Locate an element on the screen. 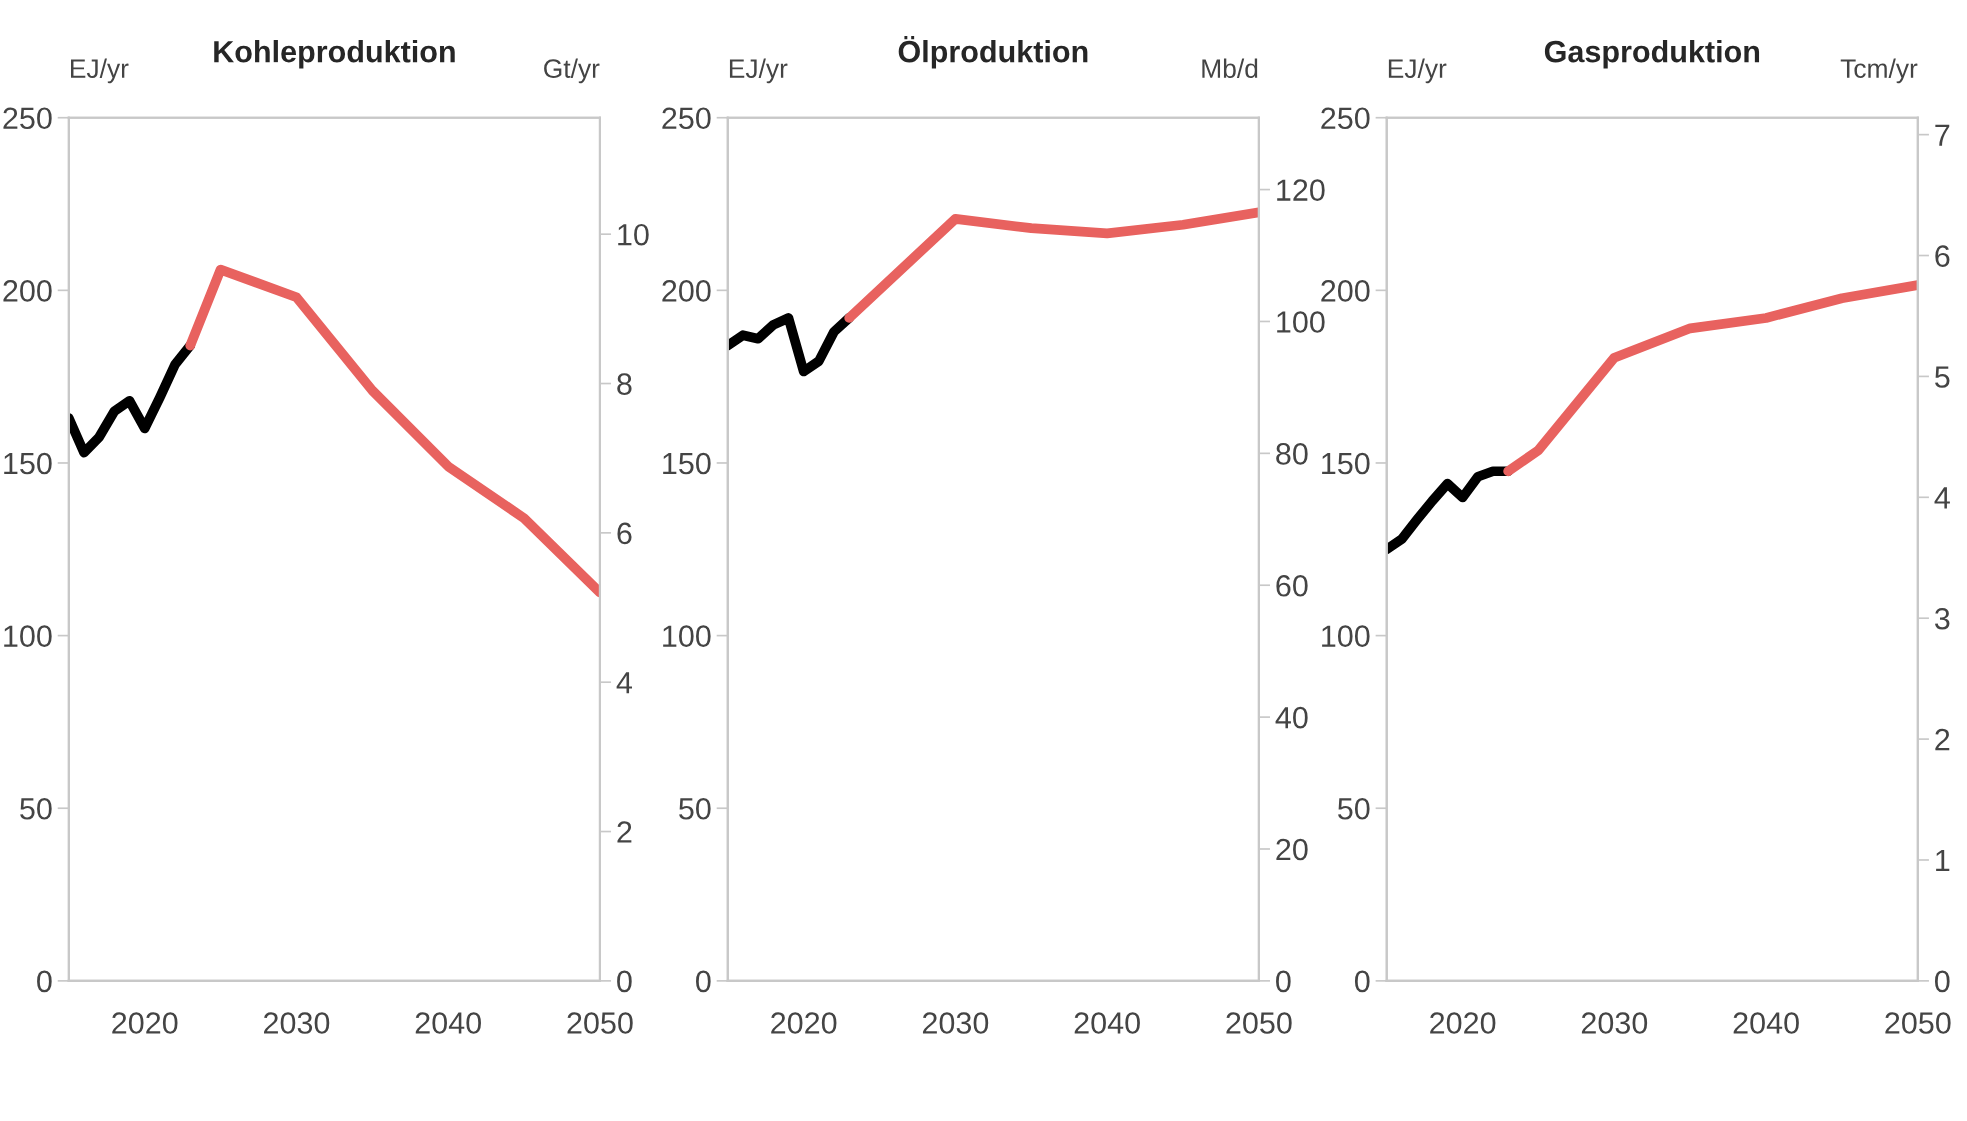 Image resolution: width=1967 pixels, height=1121 pixels. y2-tick-label: 3 is located at coordinates (1942, 618).